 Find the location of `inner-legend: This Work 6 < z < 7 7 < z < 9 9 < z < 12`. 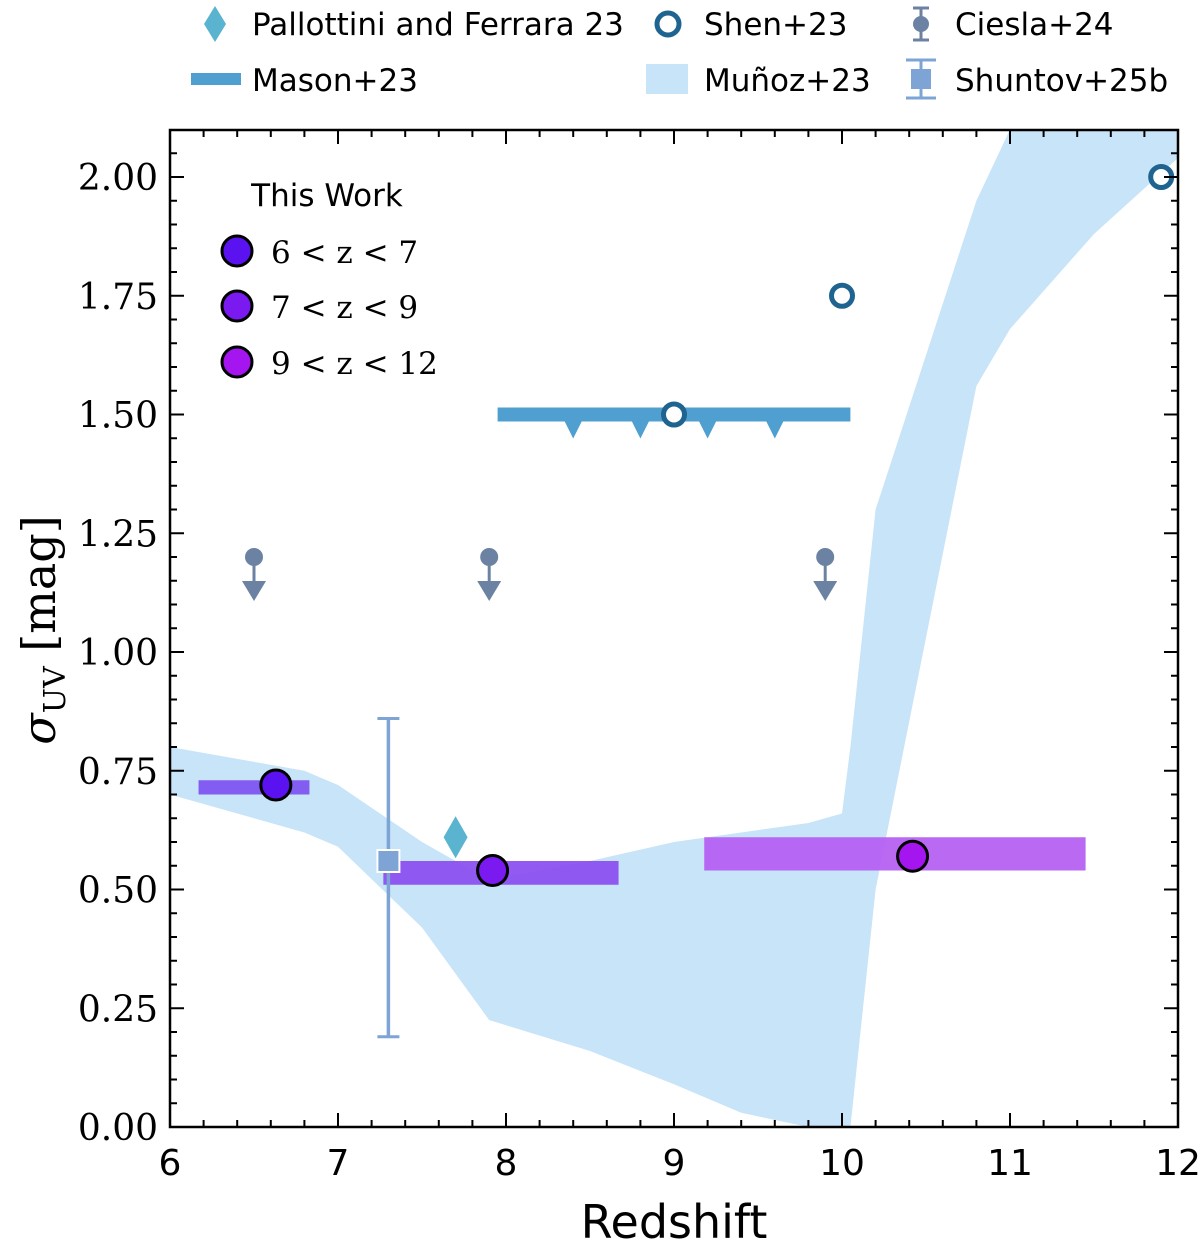

inner-legend: This Work 6 < z < 7 7 < z < 9 9 < z < 12 is located at coordinates (329, 280).